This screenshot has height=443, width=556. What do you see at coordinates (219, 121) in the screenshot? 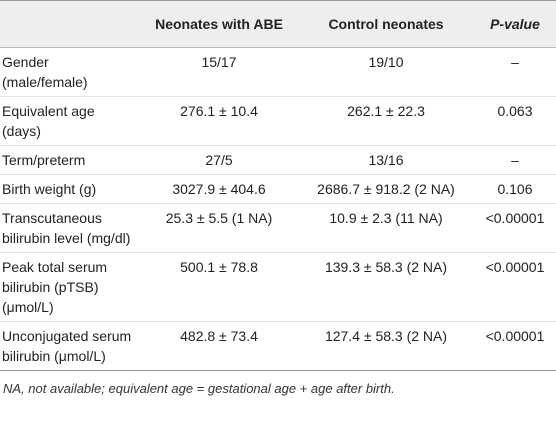
I see `cell: 276.1 ± 10.4` at bounding box center [219, 121].